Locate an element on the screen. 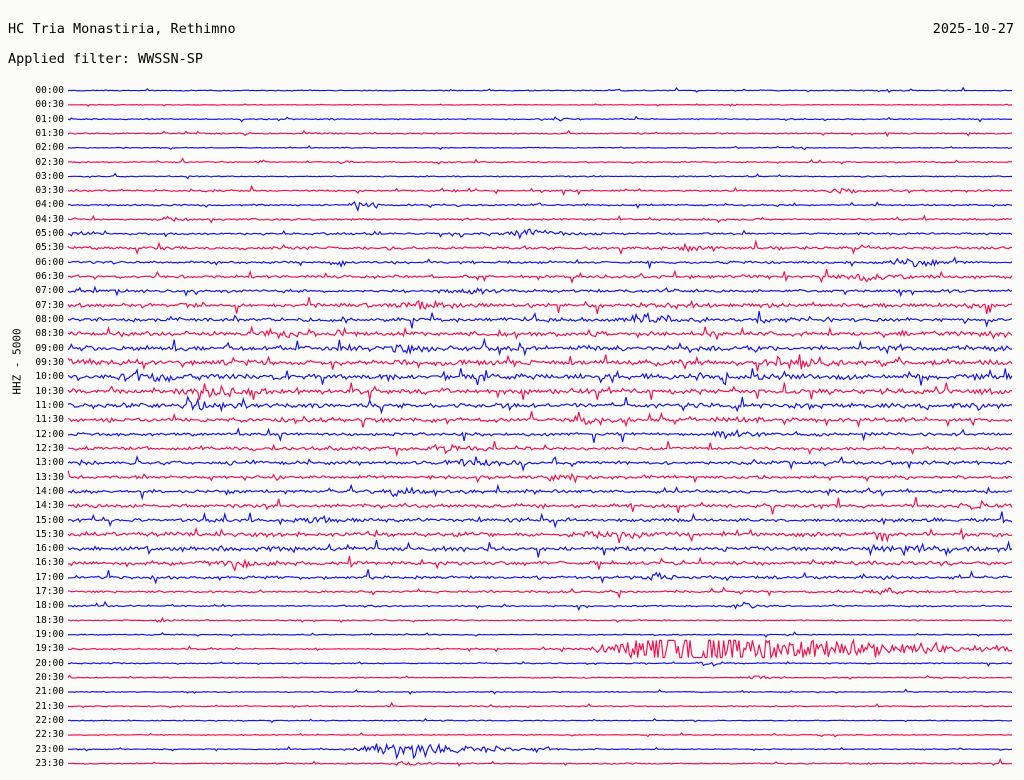 Image resolution: width=1024 pixels, height=780 pixels. time-tick-label: 11:30 is located at coordinates (49, 420).